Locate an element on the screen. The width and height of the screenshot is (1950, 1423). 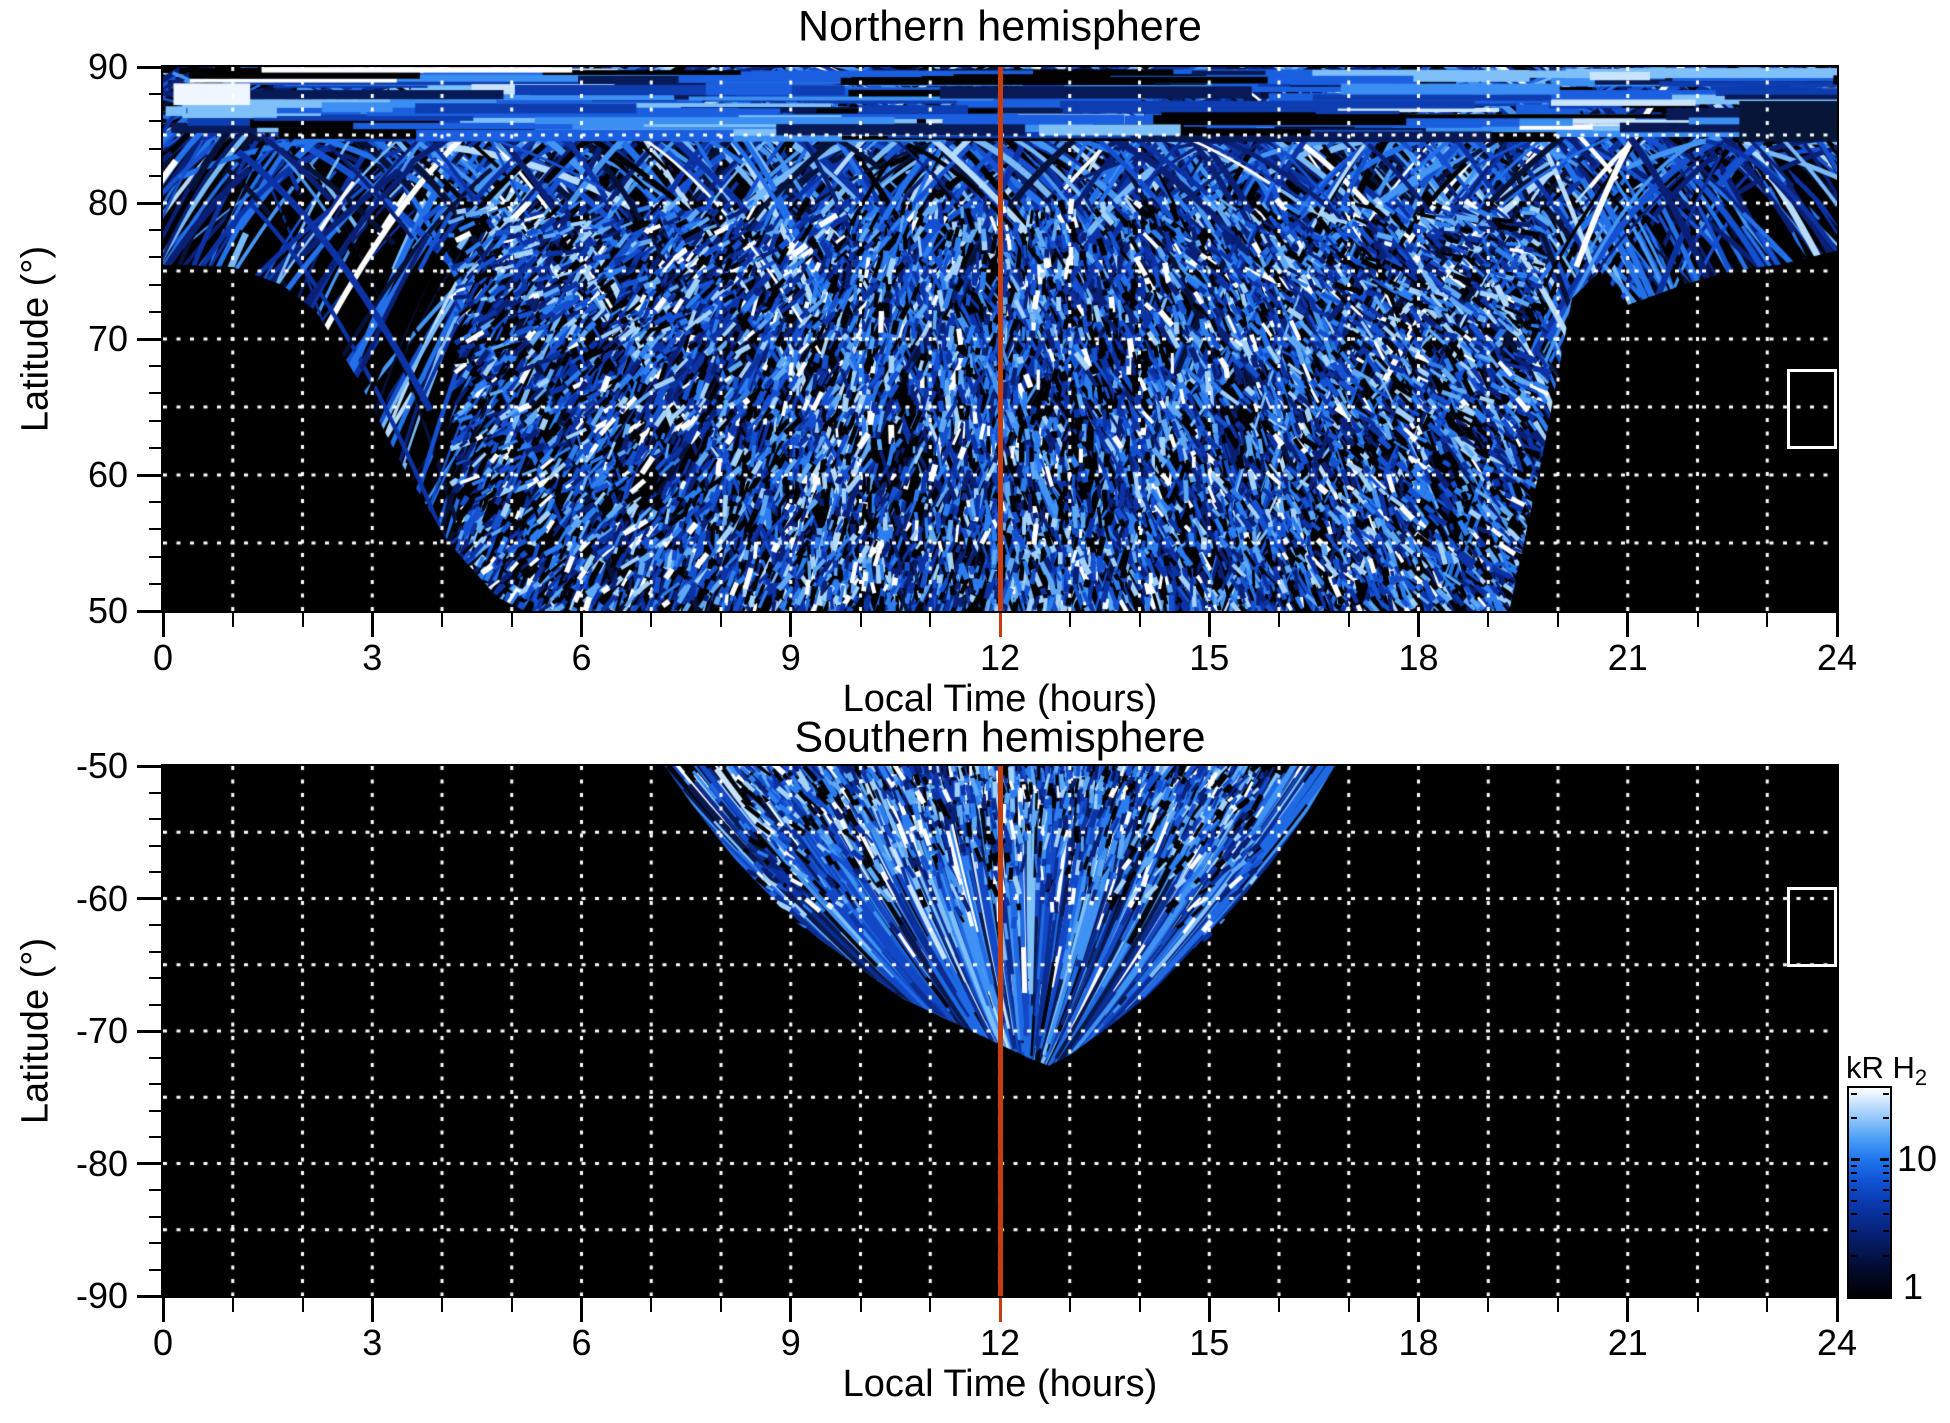
x-tick-label: 0 is located at coordinates (163, 657).